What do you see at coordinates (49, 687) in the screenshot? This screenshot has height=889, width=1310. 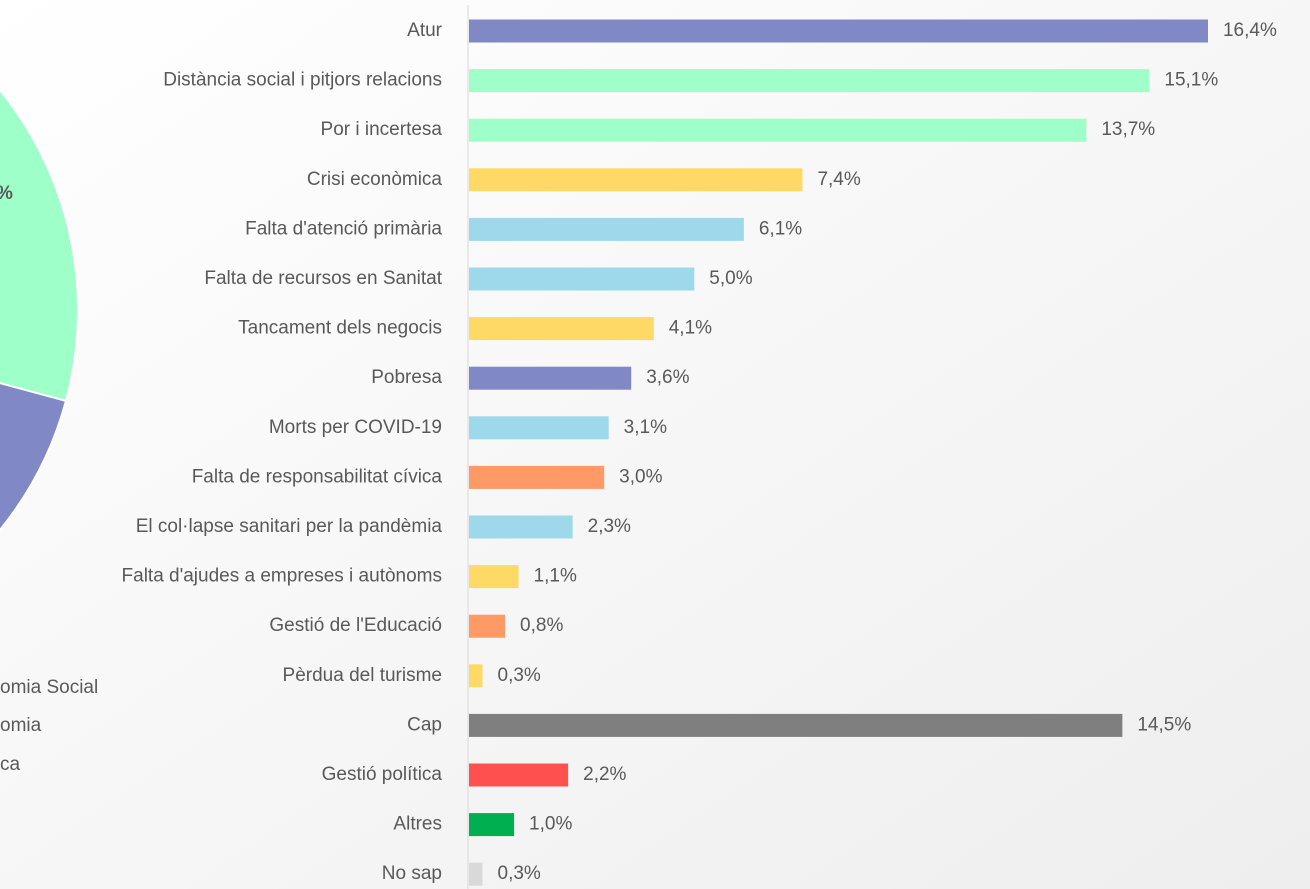 I see `legend-label: omia Social` at bounding box center [49, 687].